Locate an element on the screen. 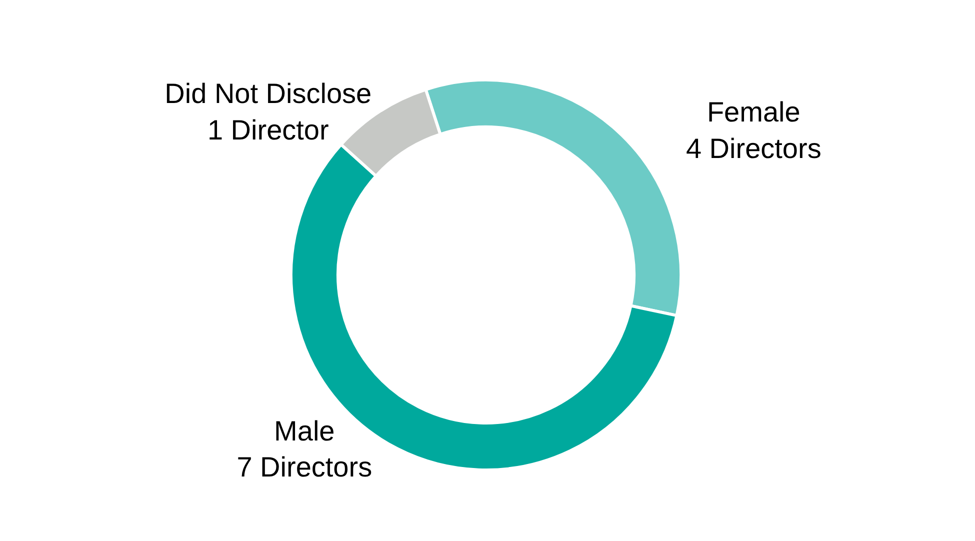 The height and width of the screenshot is (541, 975). slice-label: Did Not Disclose is located at coordinates (268, 94).